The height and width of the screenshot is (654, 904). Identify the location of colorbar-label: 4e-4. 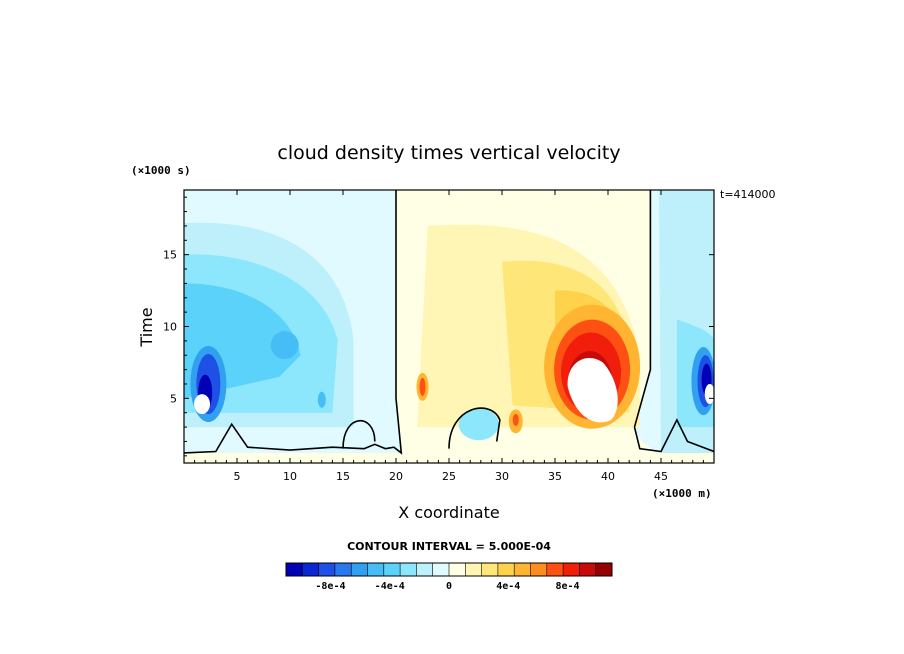
(508, 586).